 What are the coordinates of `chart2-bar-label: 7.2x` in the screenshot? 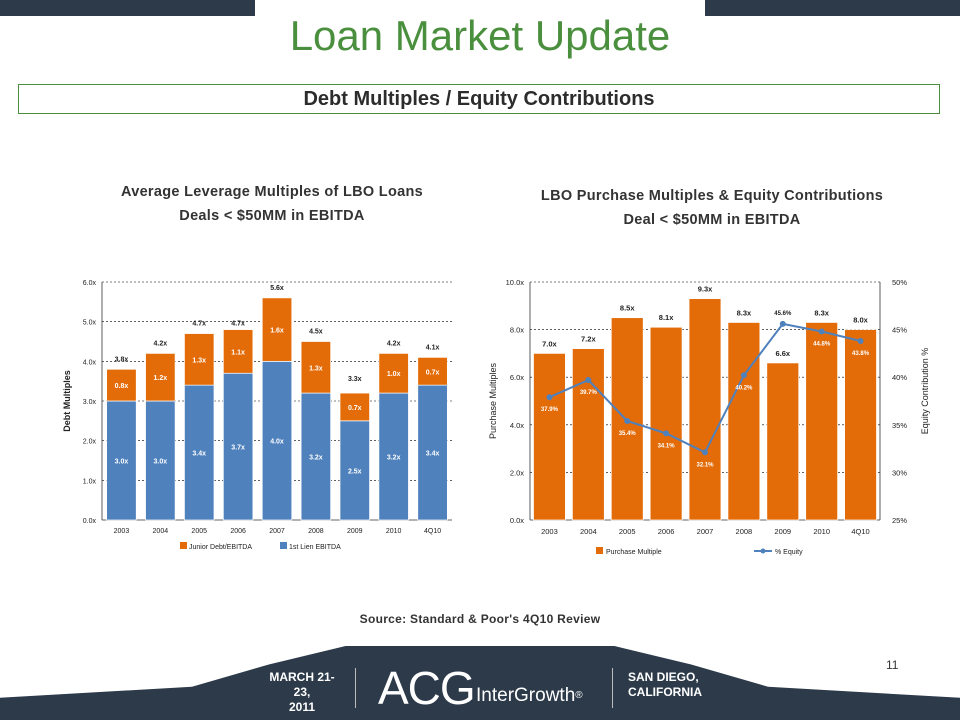 It's located at (588, 339).